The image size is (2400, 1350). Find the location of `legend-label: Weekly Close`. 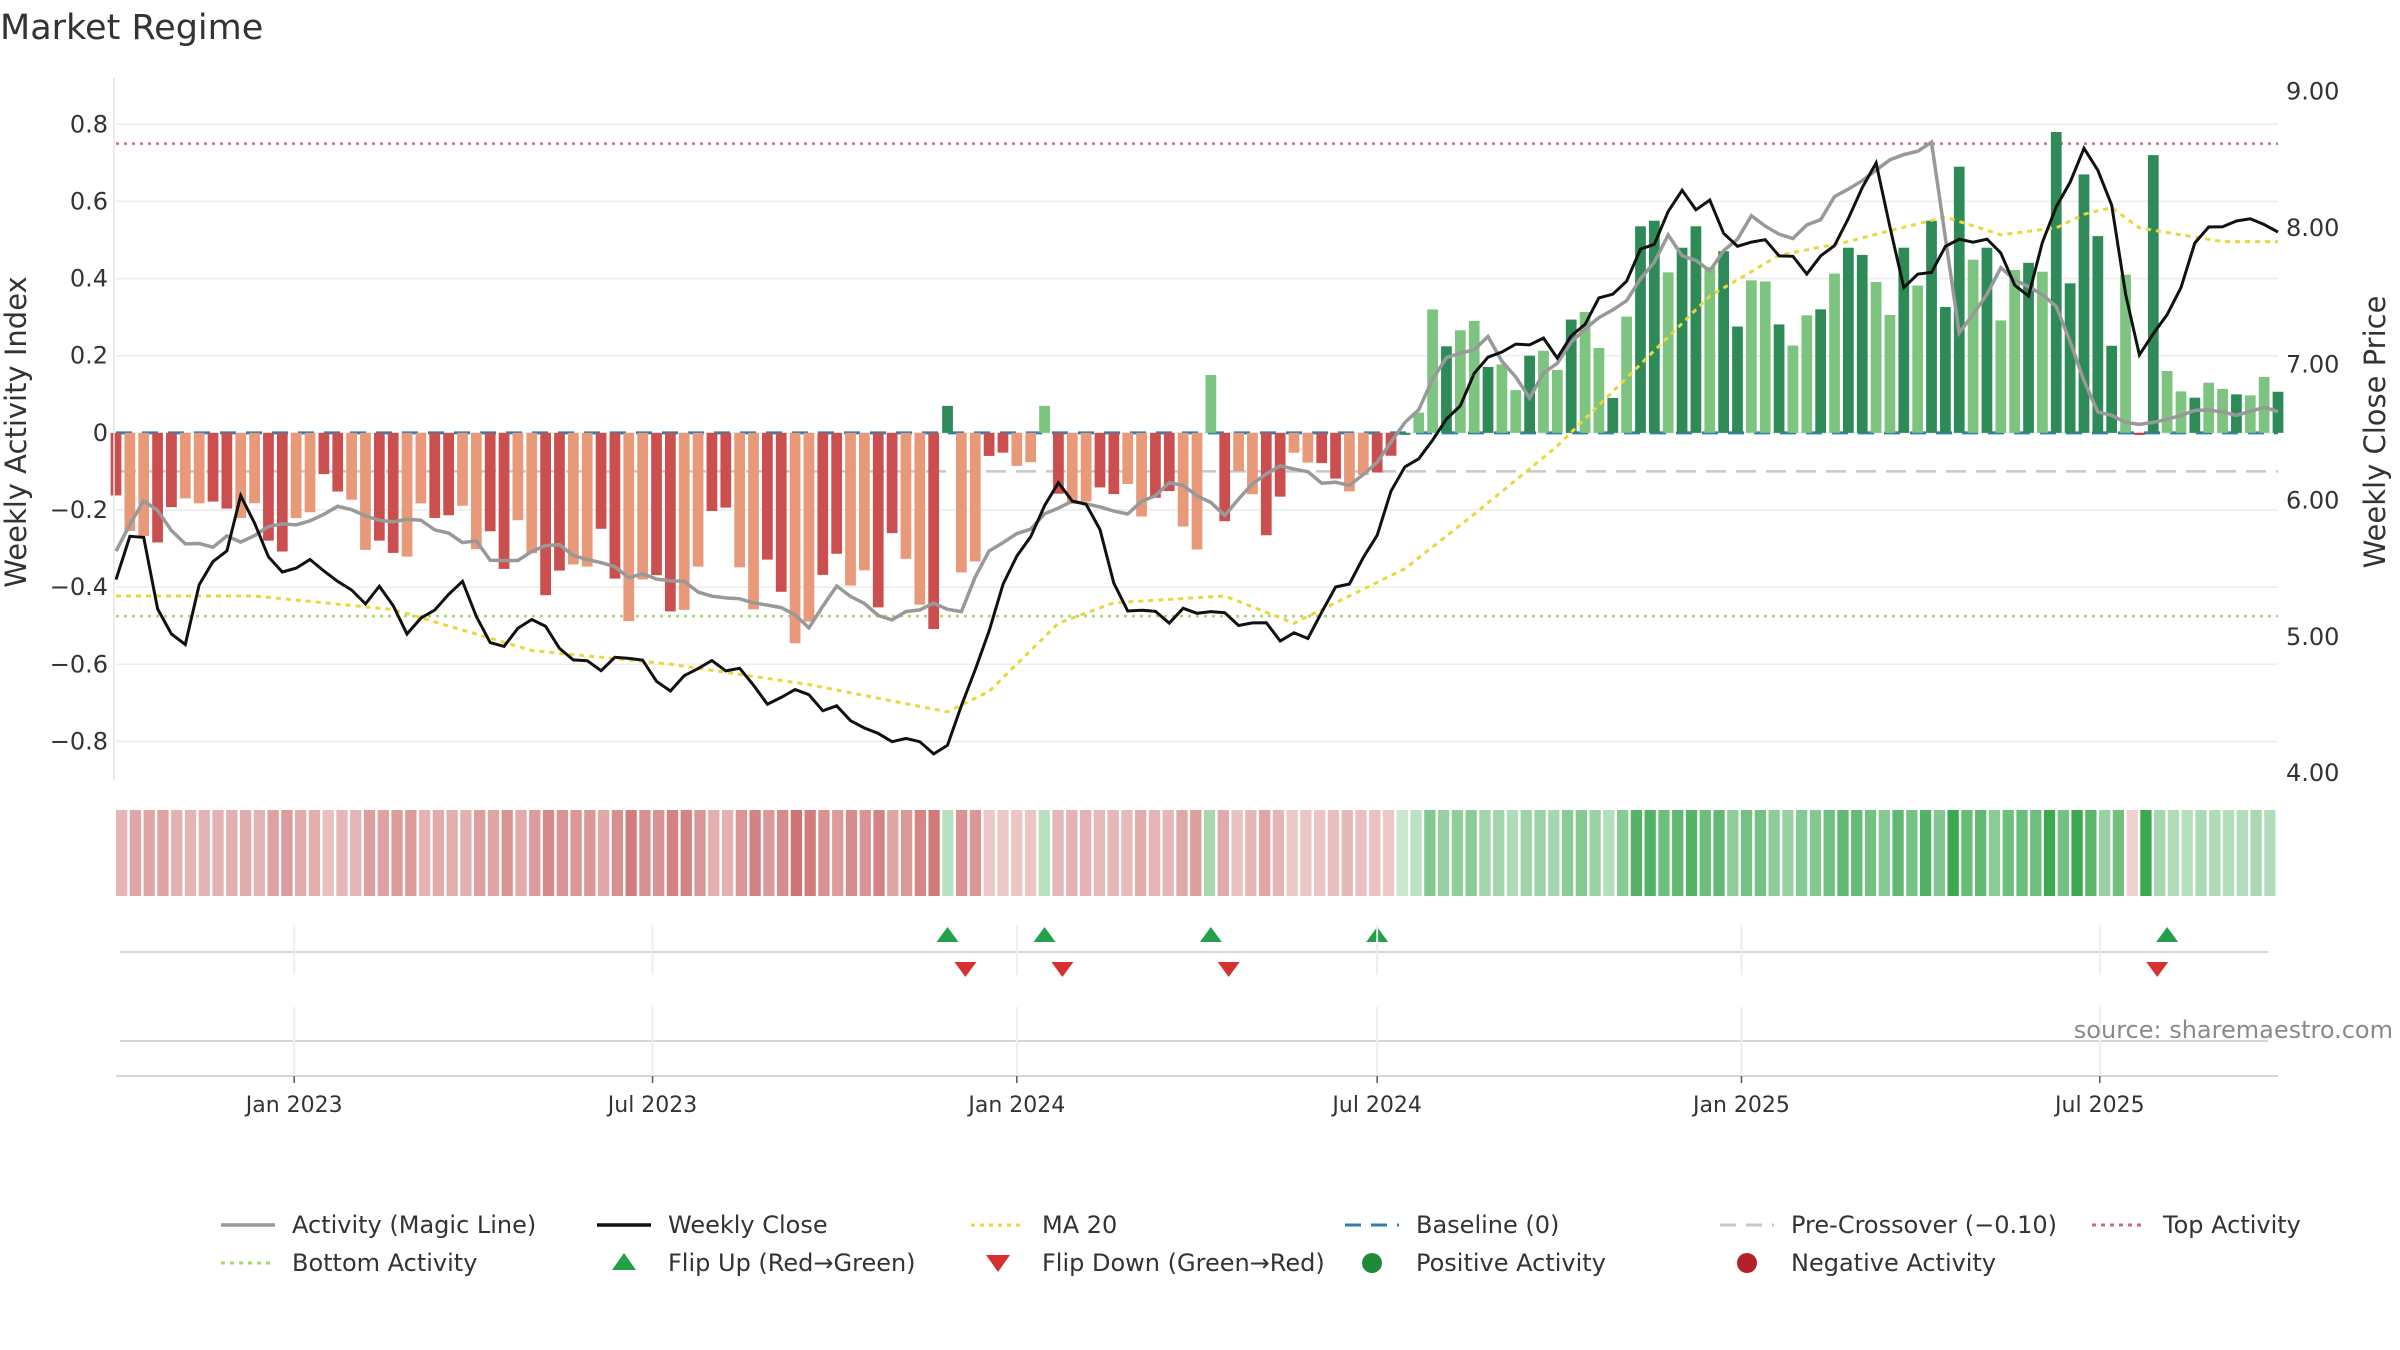

legend-label: Weekly Close is located at coordinates (748, 1225).